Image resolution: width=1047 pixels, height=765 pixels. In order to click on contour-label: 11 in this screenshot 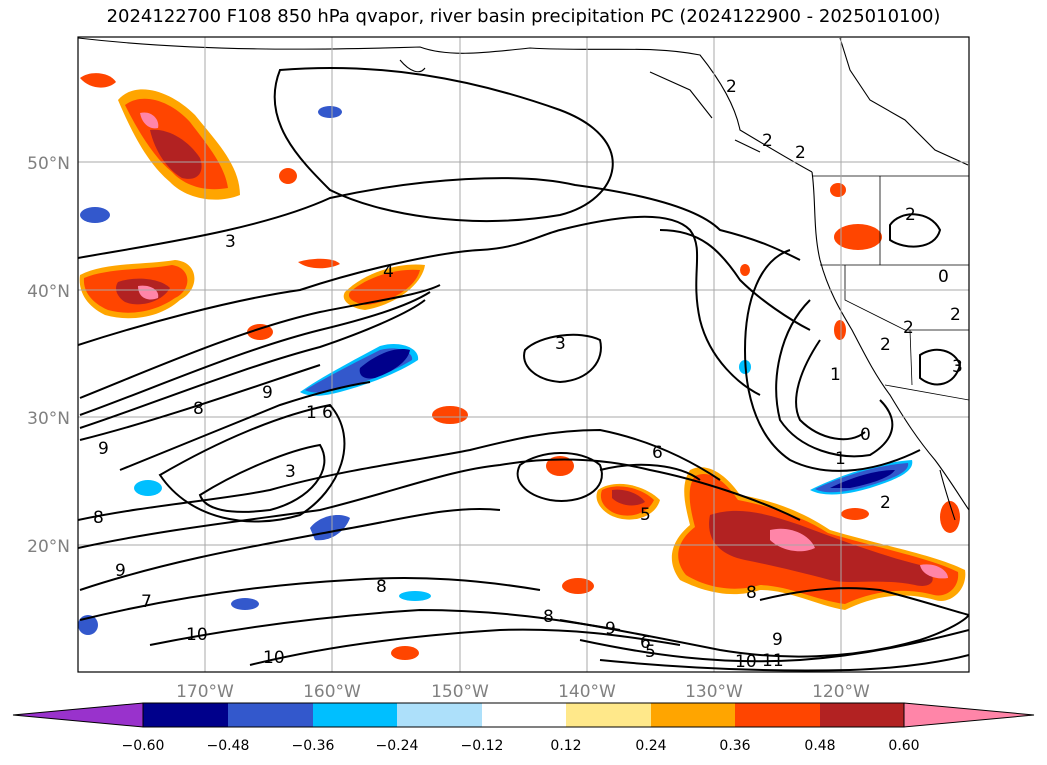, I will do `click(773, 661)`.